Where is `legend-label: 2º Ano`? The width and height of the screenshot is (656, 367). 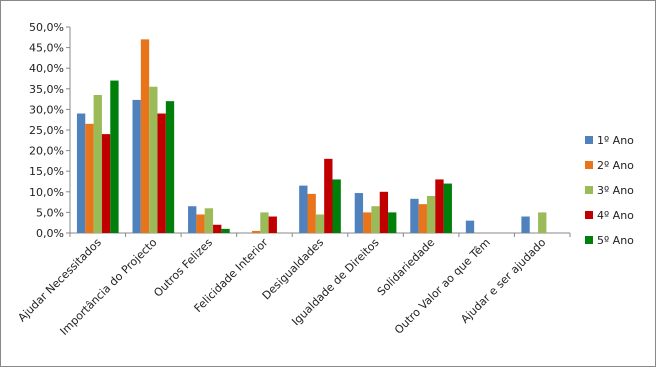 legend-label: 2º Ano is located at coordinates (615, 165).